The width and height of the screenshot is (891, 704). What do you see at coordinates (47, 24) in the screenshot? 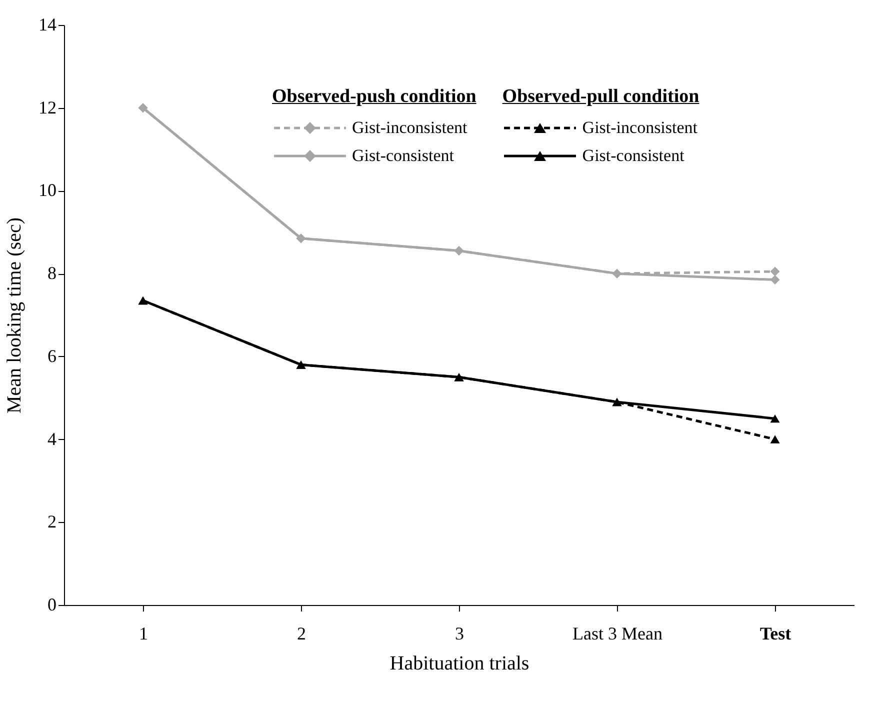
I see `y-tick-label: 14` at bounding box center [47, 24].